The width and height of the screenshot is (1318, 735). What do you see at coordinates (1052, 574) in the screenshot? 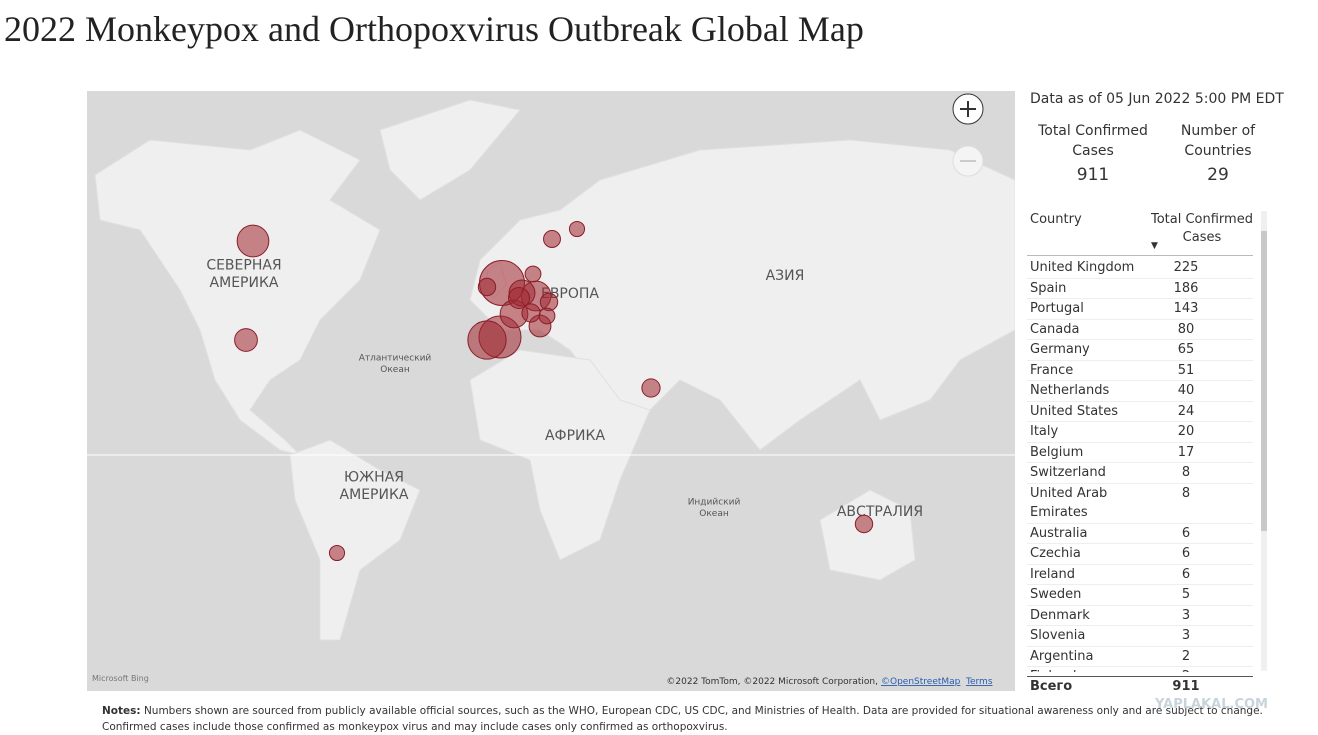
I see `country: Ireland` at bounding box center [1052, 574].